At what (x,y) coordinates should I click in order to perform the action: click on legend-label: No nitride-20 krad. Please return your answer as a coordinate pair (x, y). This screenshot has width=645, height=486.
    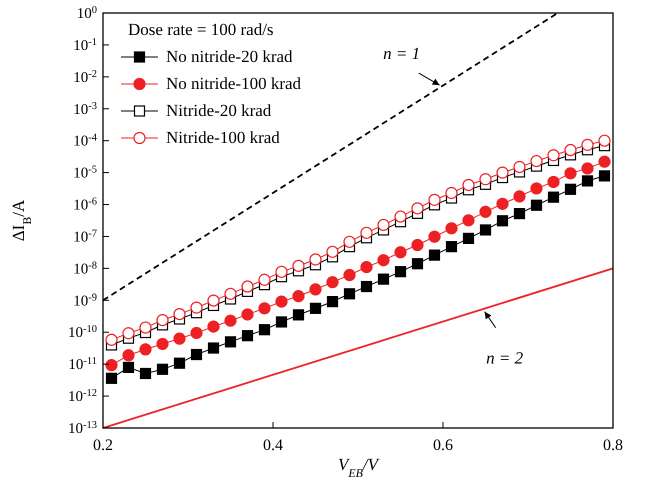
    Looking at the image, I should click on (230, 56).